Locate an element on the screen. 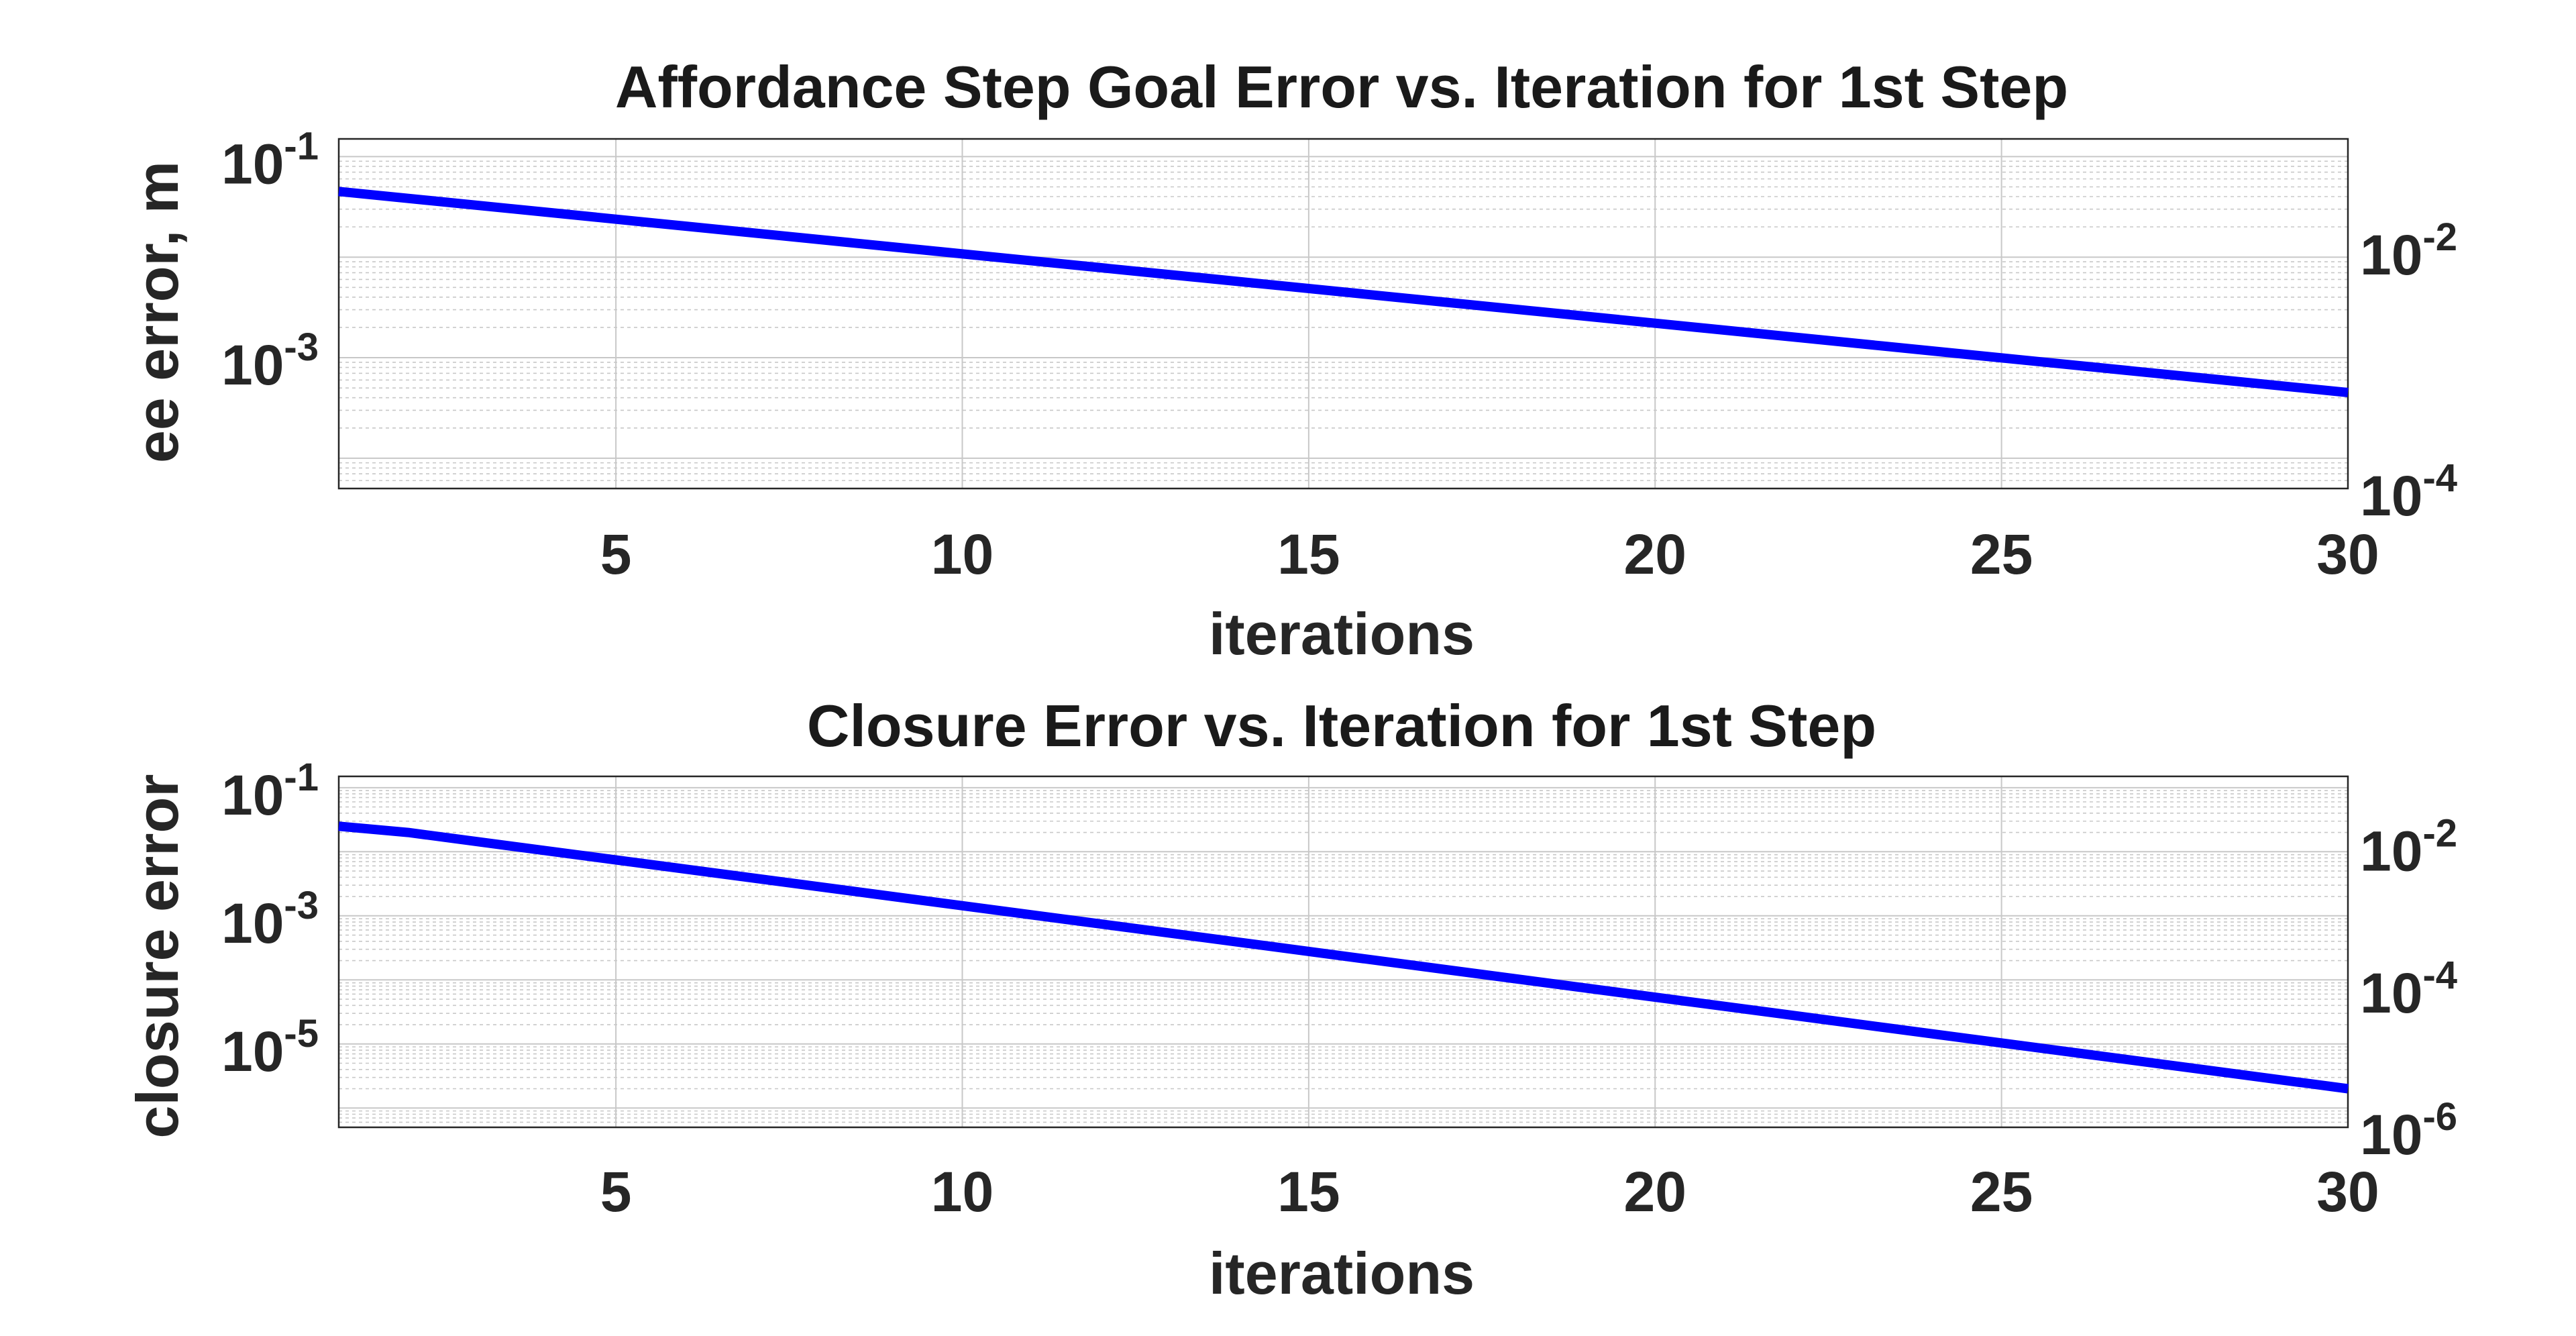 Image resolution: width=2576 pixels, height=1336 pixels. y-axis-right-ticks: 10⁻² 10⁻⁴ 10⁻⁶ is located at coordinates (2408, 989).